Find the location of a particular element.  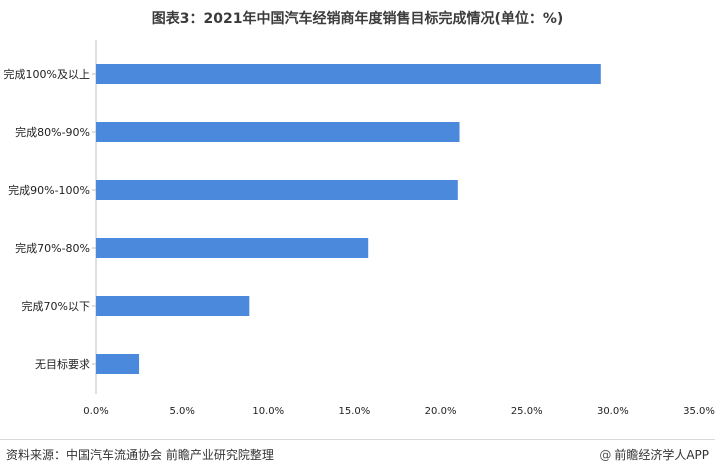

brand-name: 前瞻经济学人APP is located at coordinates (661, 455).